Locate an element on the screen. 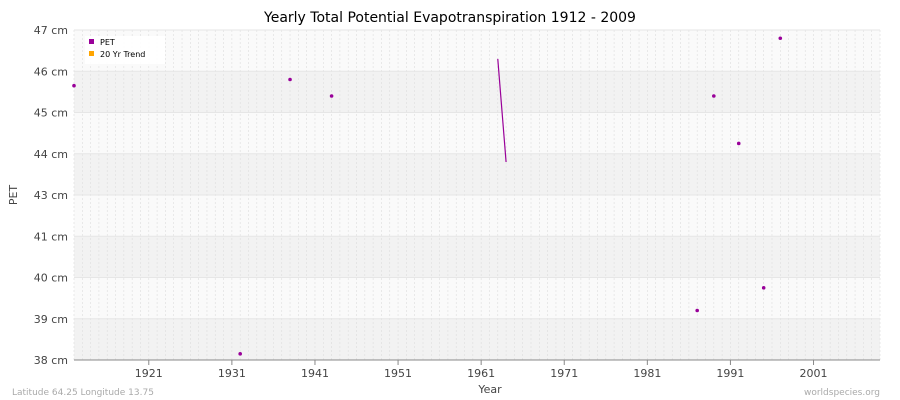  x-axis-ticks: 1921 1931 1941 1951 1961 1971 1981 1991 2001 is located at coordinates (481, 370).